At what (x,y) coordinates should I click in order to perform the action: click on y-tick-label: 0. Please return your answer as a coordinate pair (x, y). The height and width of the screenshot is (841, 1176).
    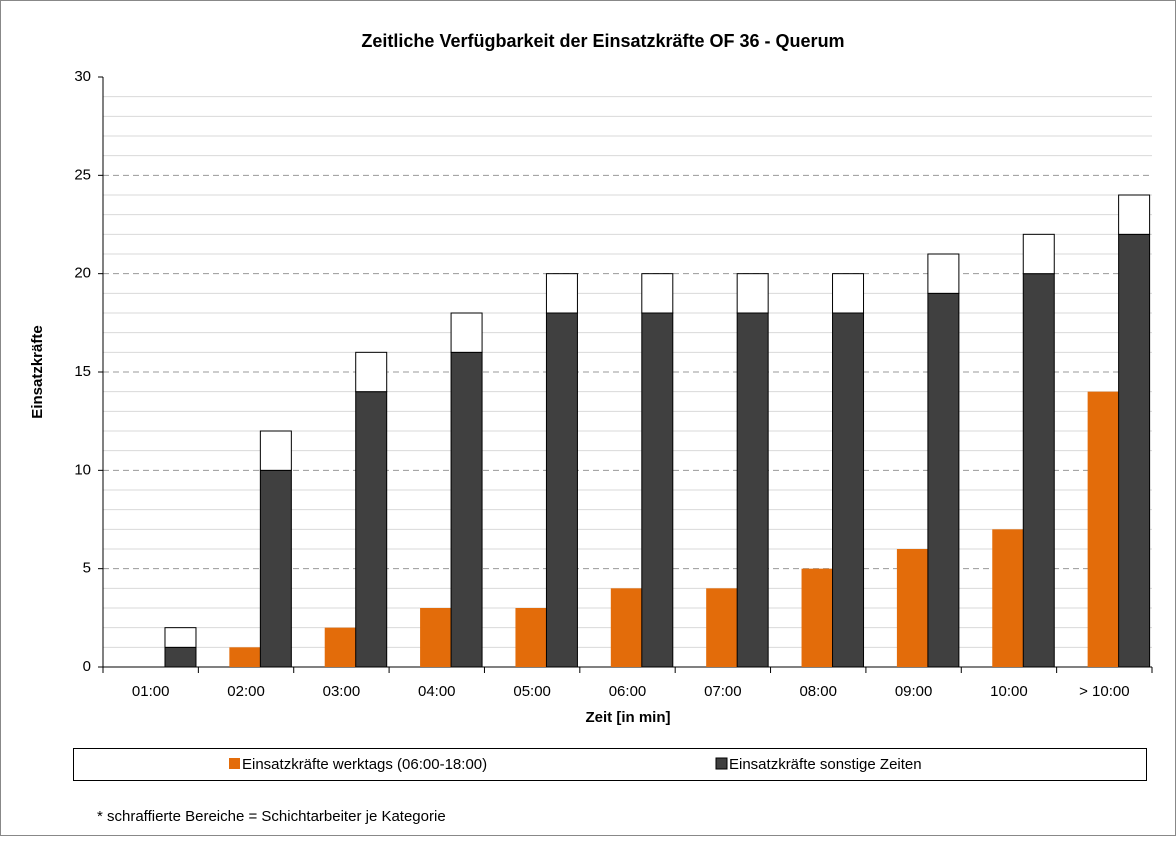
    Looking at the image, I should click on (87, 666).